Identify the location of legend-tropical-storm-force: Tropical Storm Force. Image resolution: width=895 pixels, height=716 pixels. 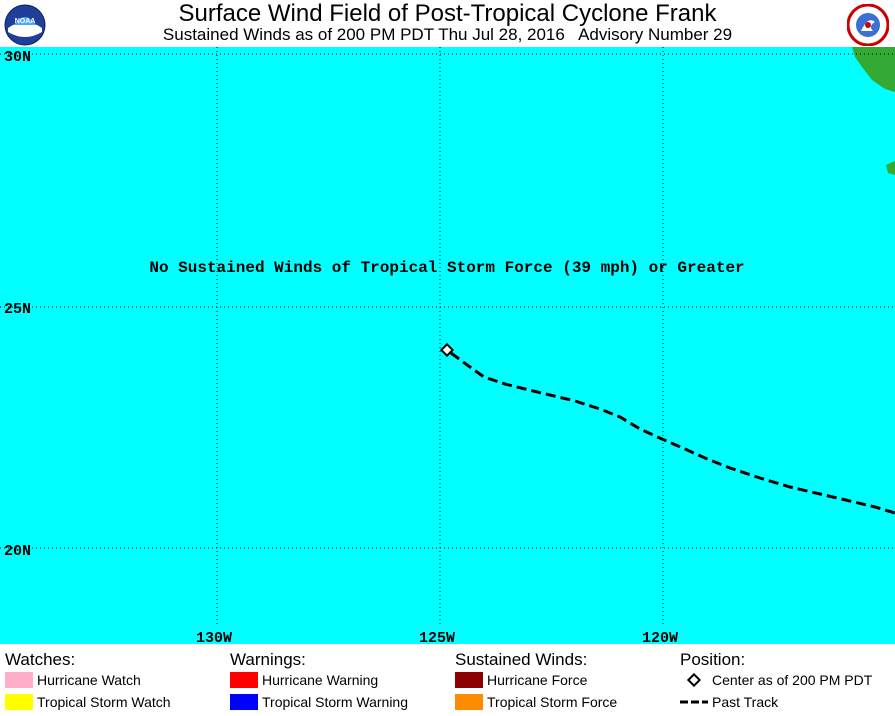
(536, 702).